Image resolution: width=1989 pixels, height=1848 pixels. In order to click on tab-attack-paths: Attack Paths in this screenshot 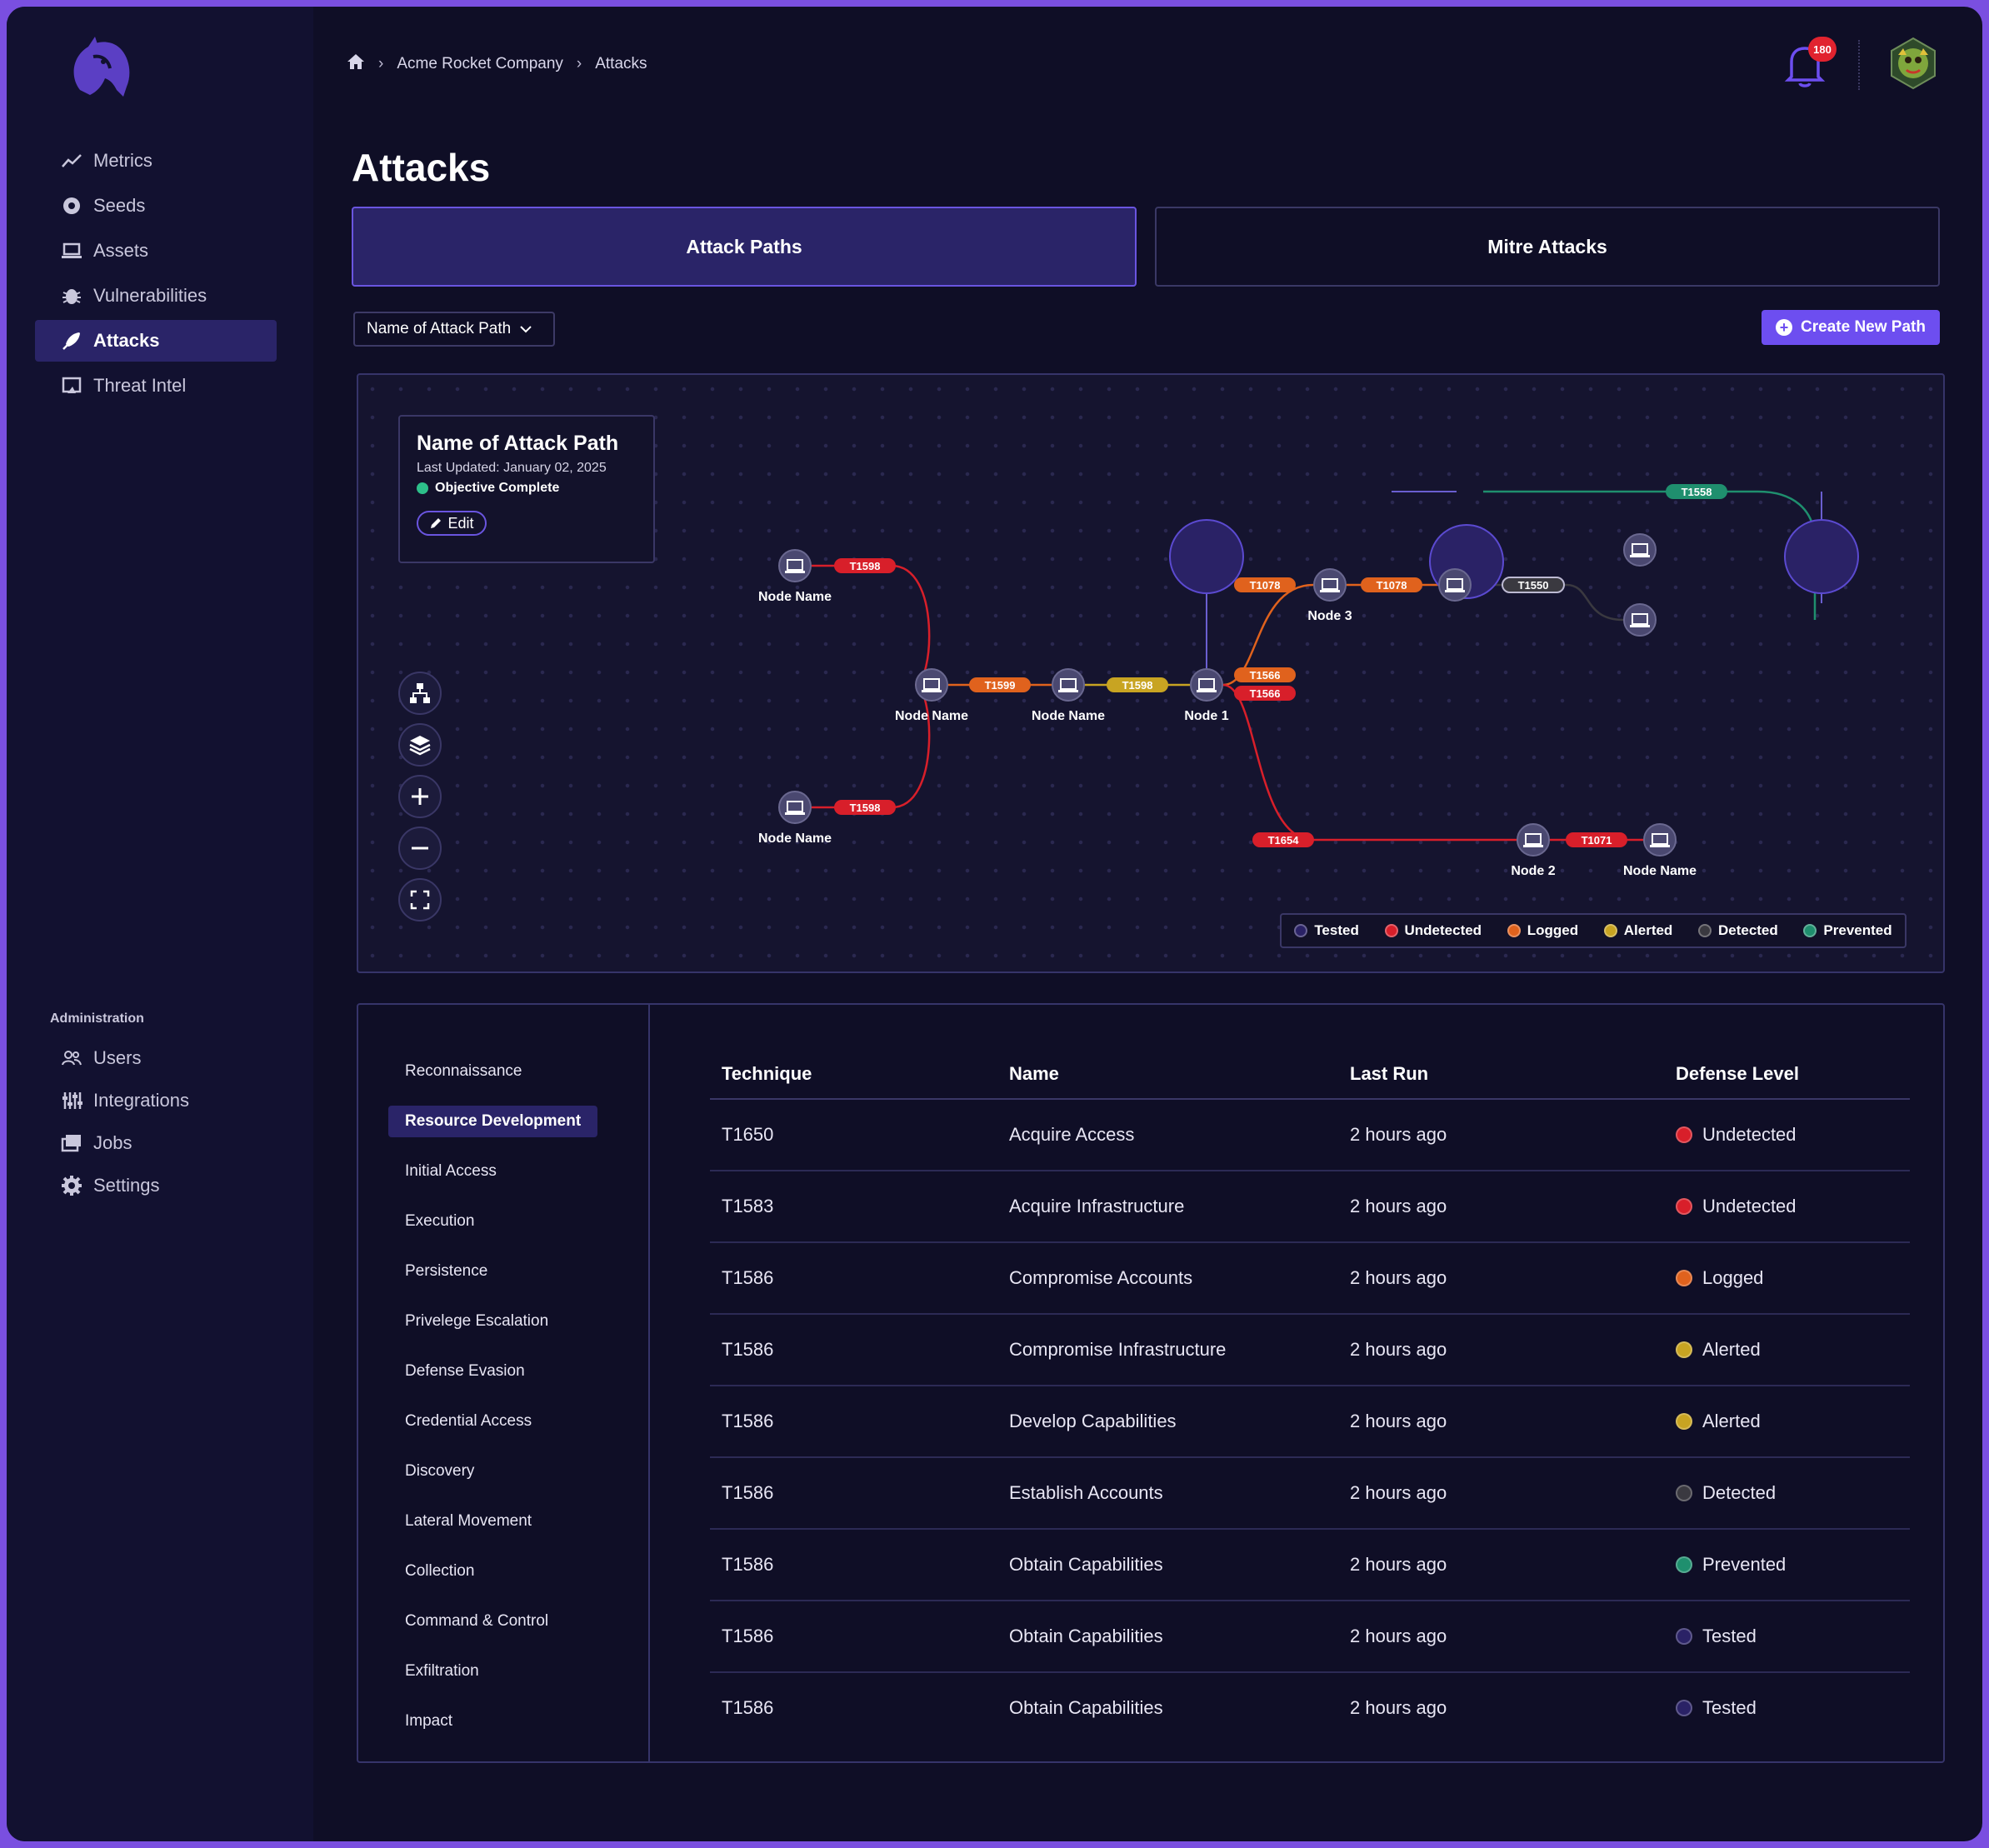, I will do `click(744, 247)`.